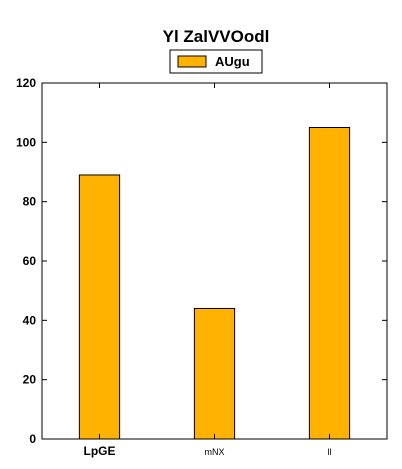 The image size is (402, 469). What do you see at coordinates (99, 307) in the screenshot?
I see `bar-LpGE` at bounding box center [99, 307].